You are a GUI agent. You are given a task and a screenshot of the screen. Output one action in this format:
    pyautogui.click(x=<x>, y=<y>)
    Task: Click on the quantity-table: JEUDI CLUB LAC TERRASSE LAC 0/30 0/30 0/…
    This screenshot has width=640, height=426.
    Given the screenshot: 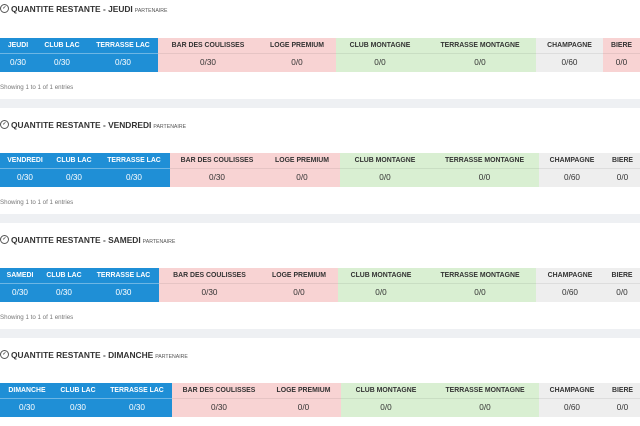 What is the action you would take?
    pyautogui.click(x=320, y=58)
    